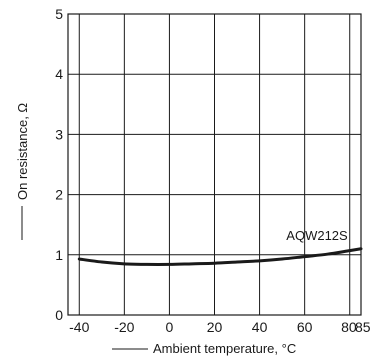  I want to click on x-tick-label: -20, so click(124, 327).